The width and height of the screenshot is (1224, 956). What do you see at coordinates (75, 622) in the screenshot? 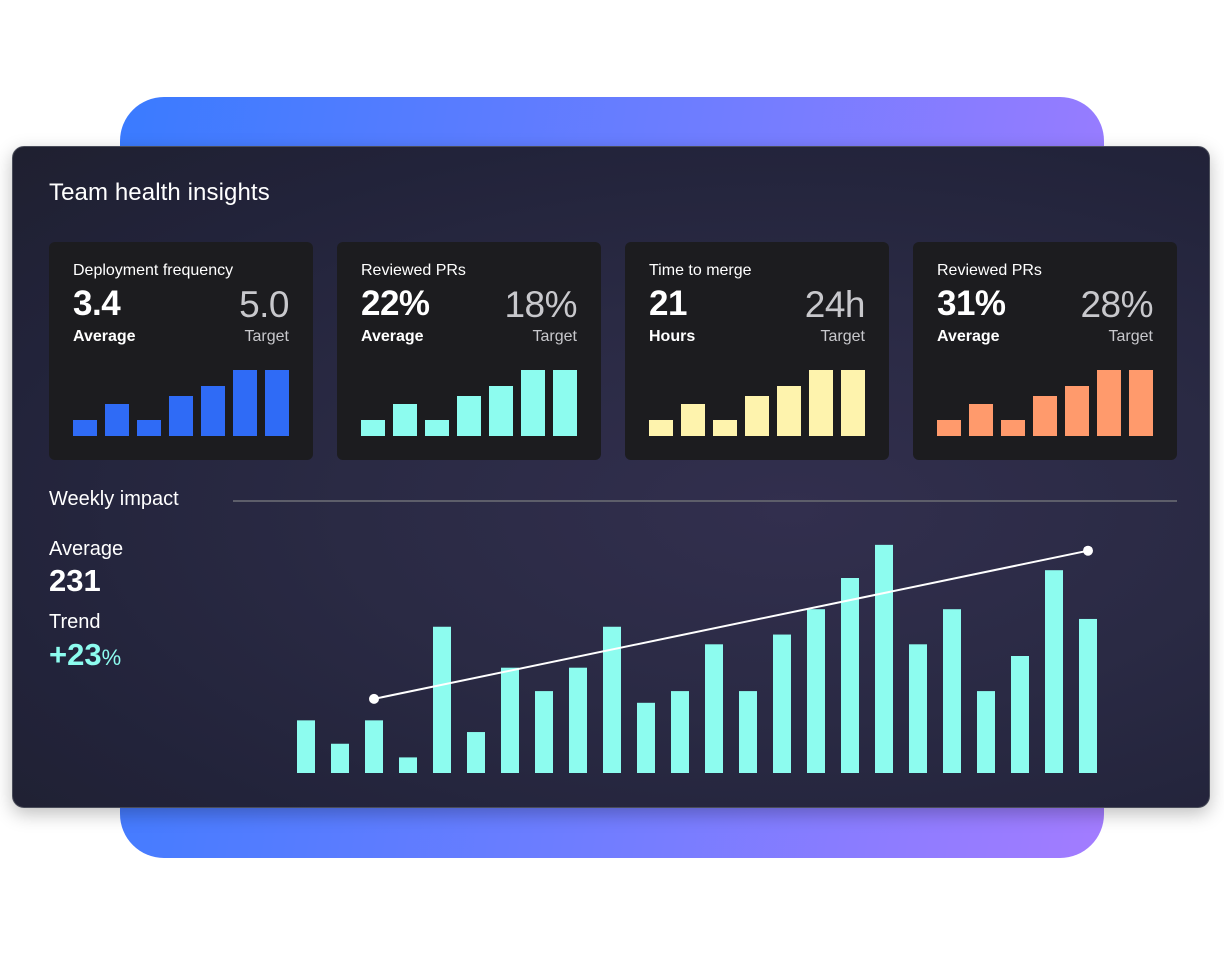
I see `trend-label: Trend` at bounding box center [75, 622].